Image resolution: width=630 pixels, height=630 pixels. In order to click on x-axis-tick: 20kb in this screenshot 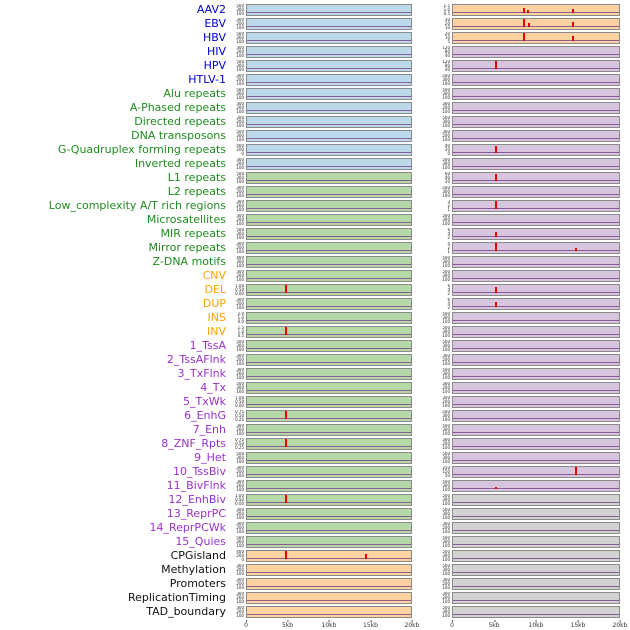, I will do `click(412, 624)`.